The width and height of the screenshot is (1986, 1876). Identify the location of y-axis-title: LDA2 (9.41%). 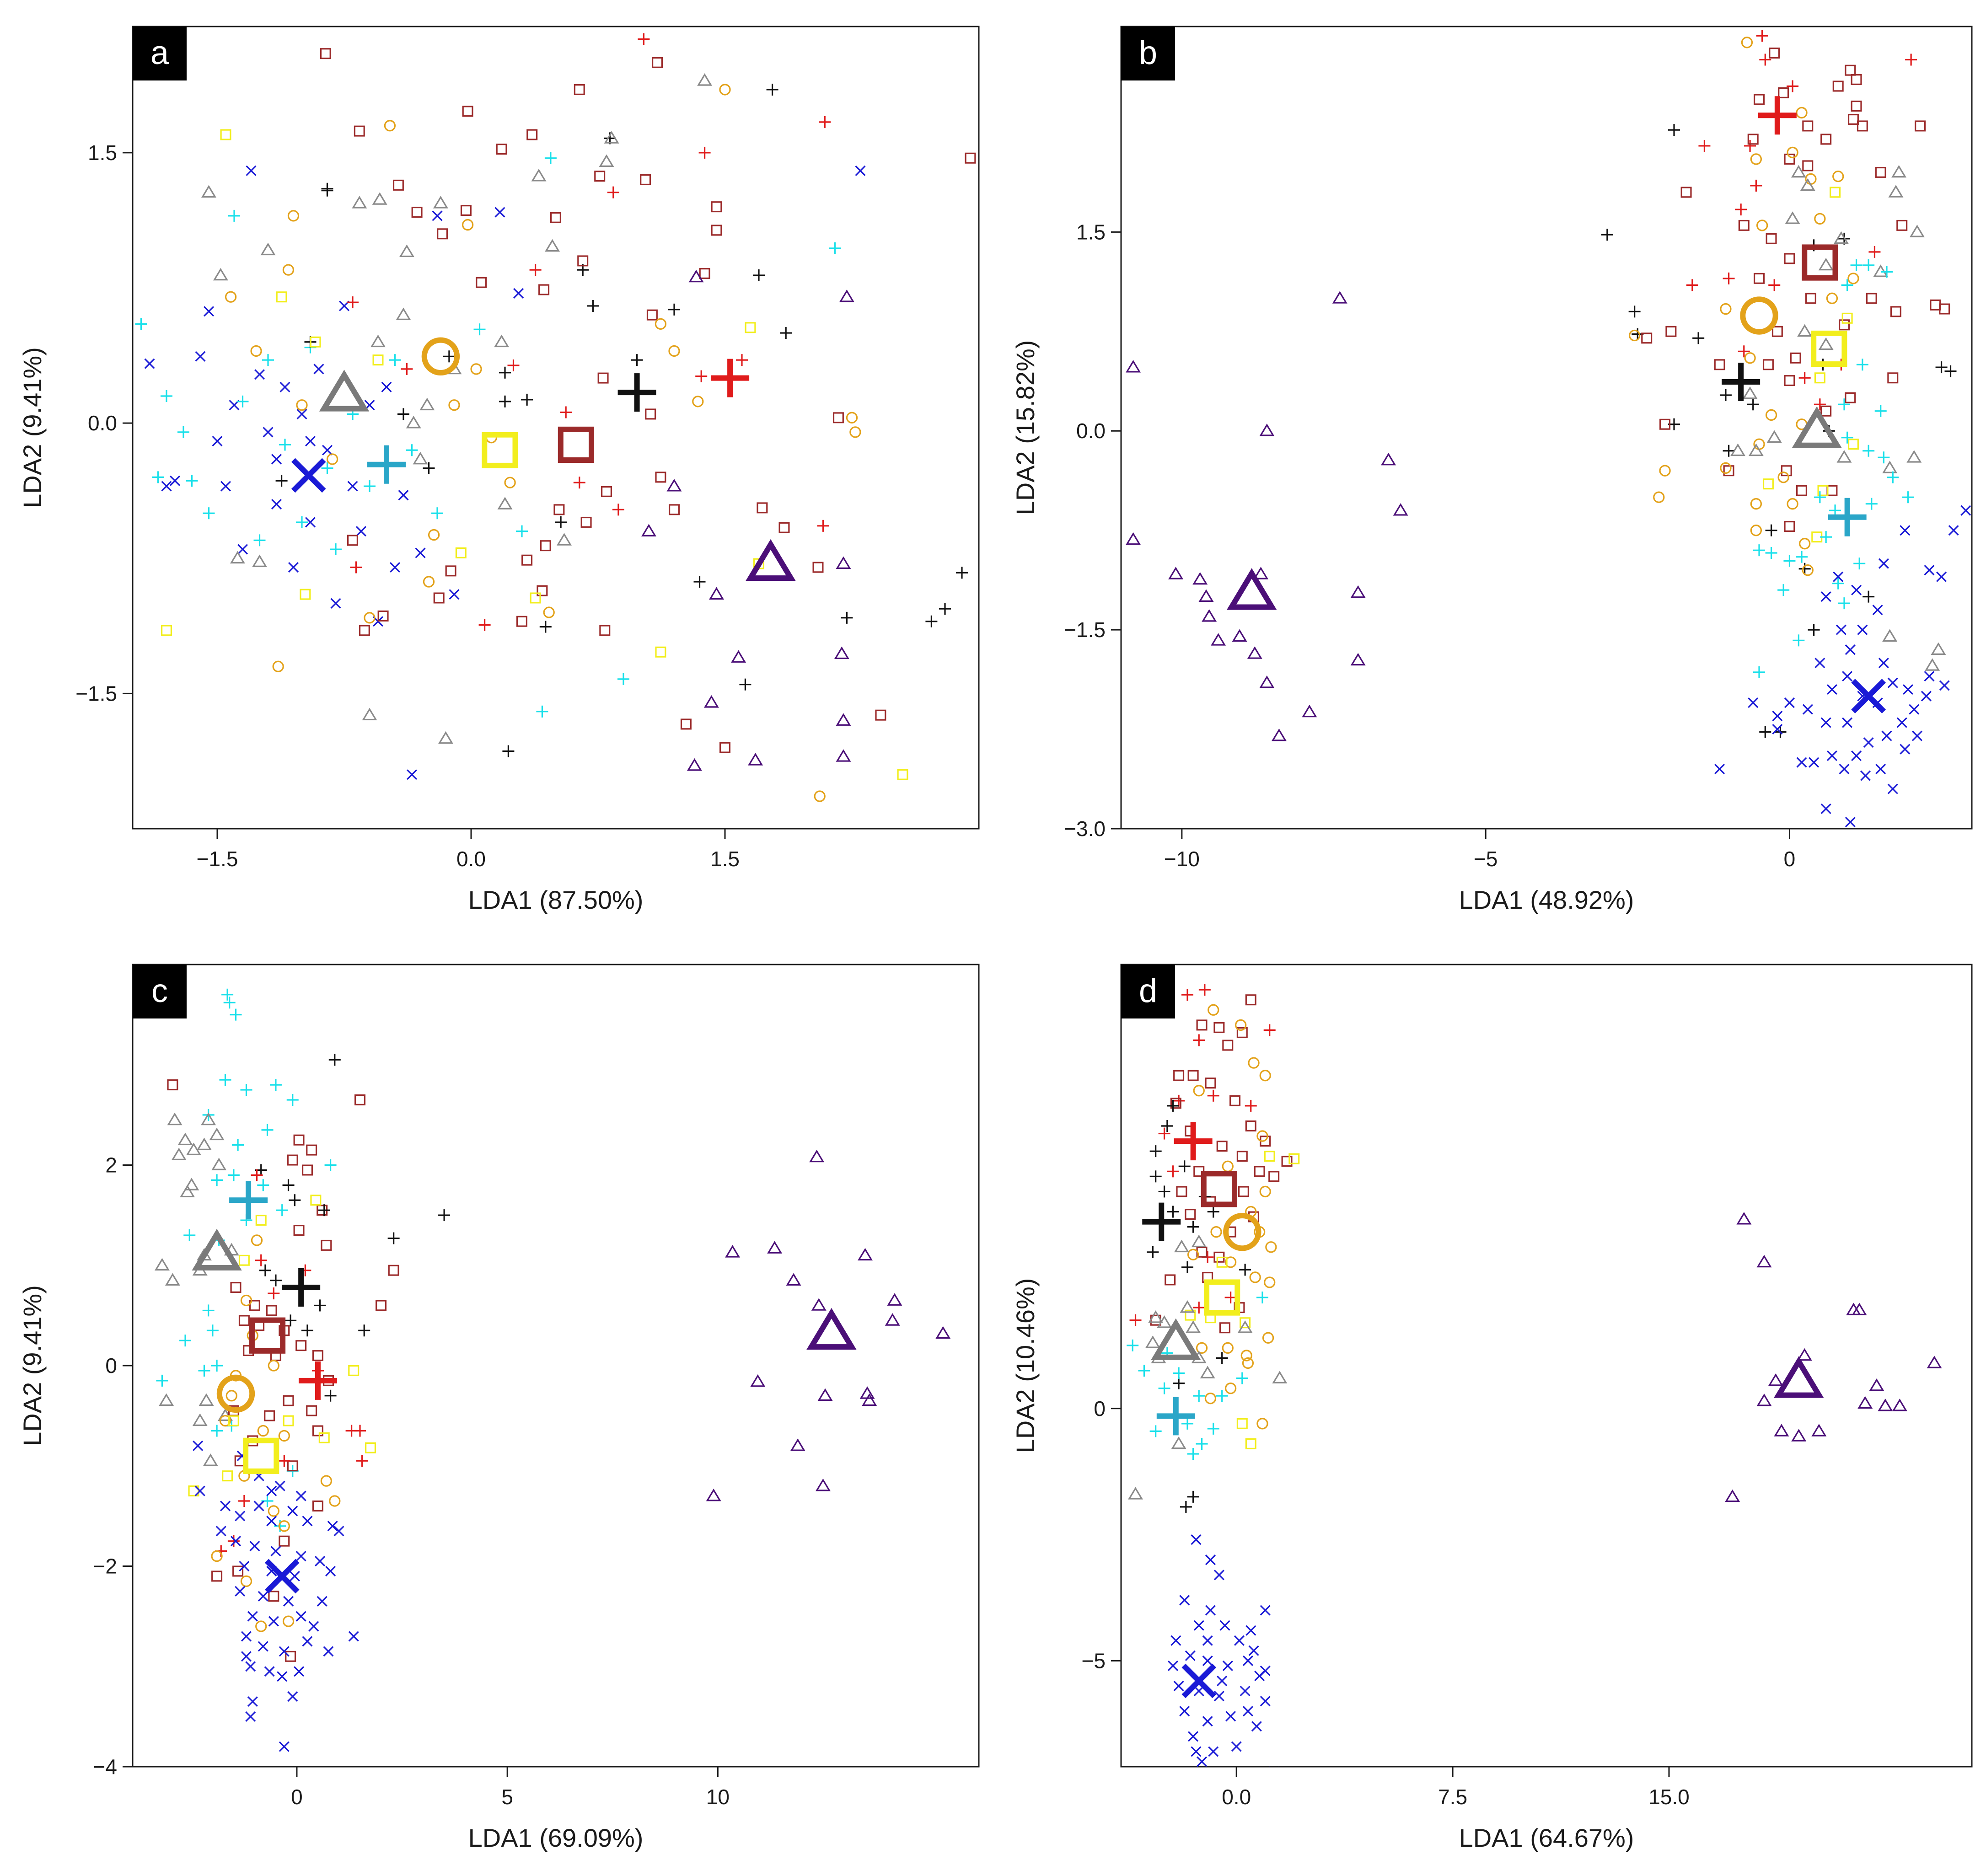
(32, 1366).